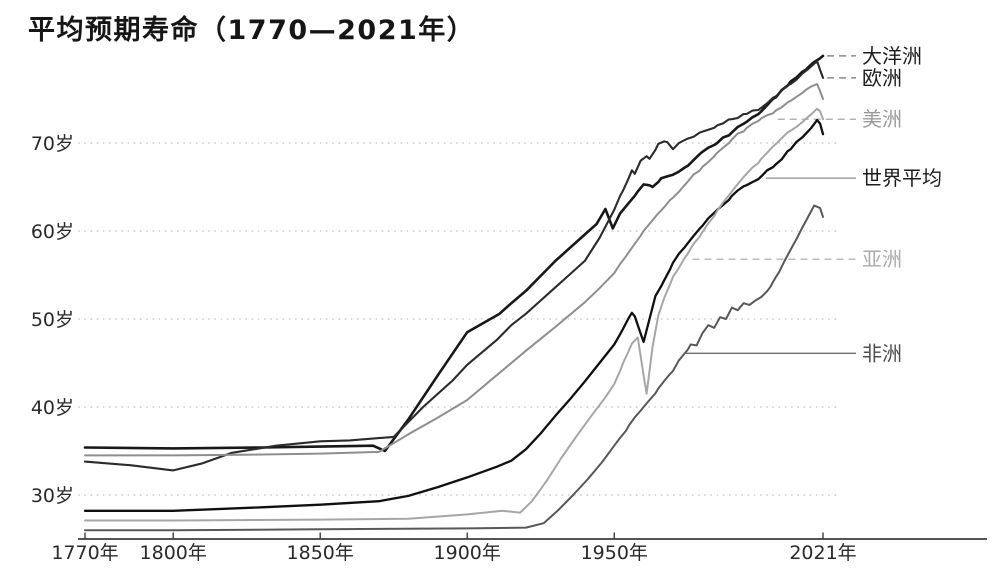  I want to click on chart-title: 平均预期寿命（1770—2021年）, so click(252, 30).